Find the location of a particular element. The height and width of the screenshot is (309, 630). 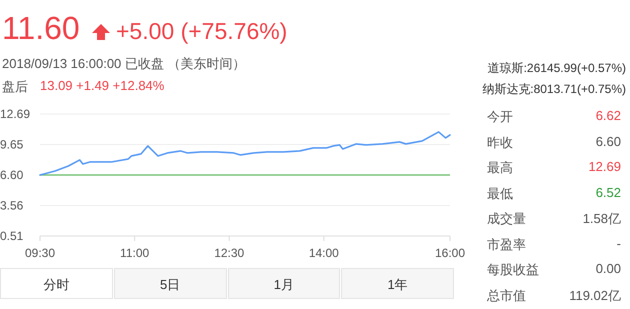

category-label: 最高 is located at coordinates (500, 168).